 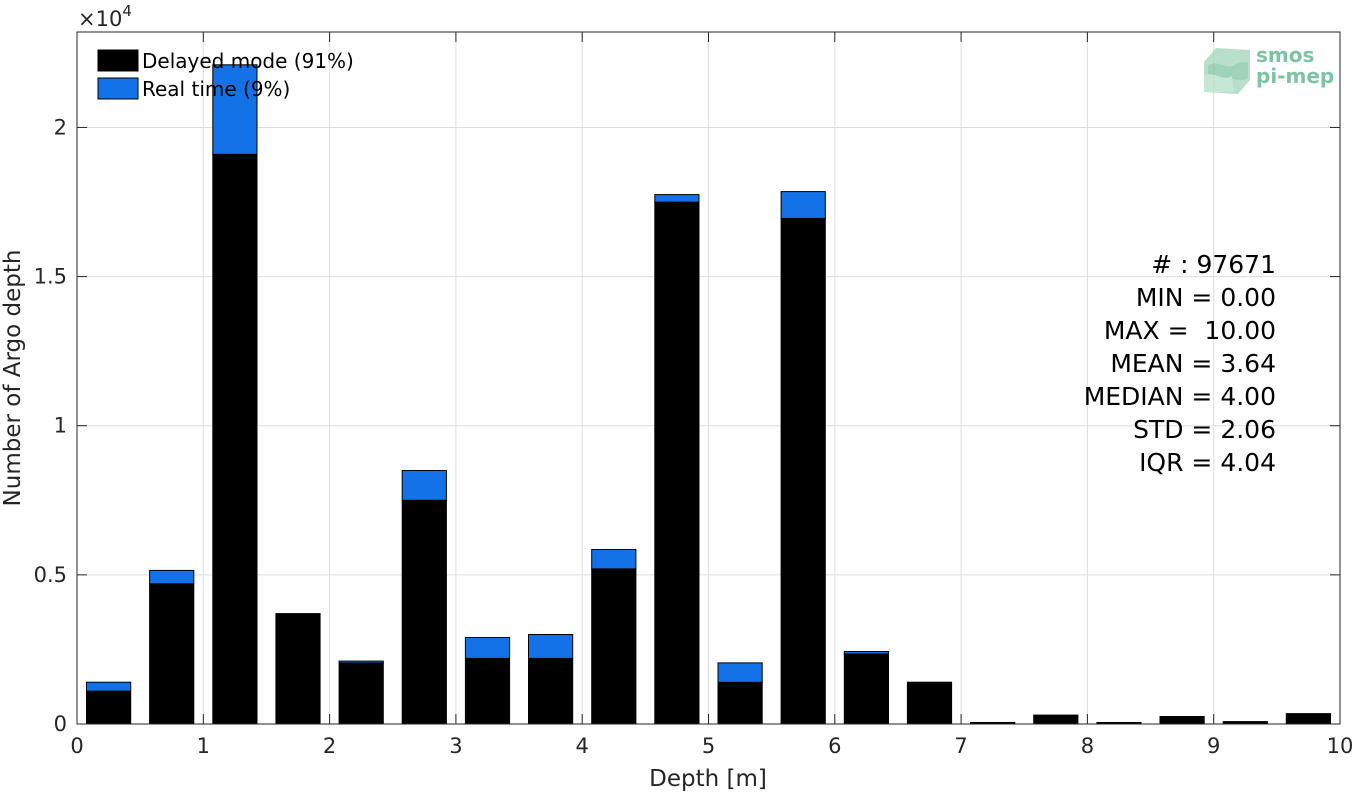 What do you see at coordinates (1180, 396) in the screenshot?
I see `stat-median: MEDIAN = 4.00` at bounding box center [1180, 396].